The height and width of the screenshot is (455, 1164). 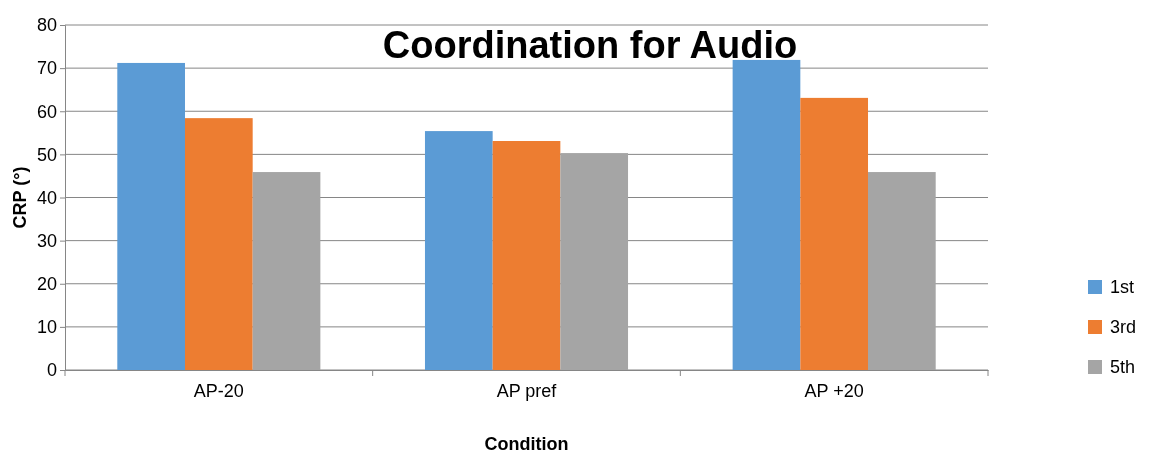 I want to click on legend-label: 5th, so click(x=1123, y=367).